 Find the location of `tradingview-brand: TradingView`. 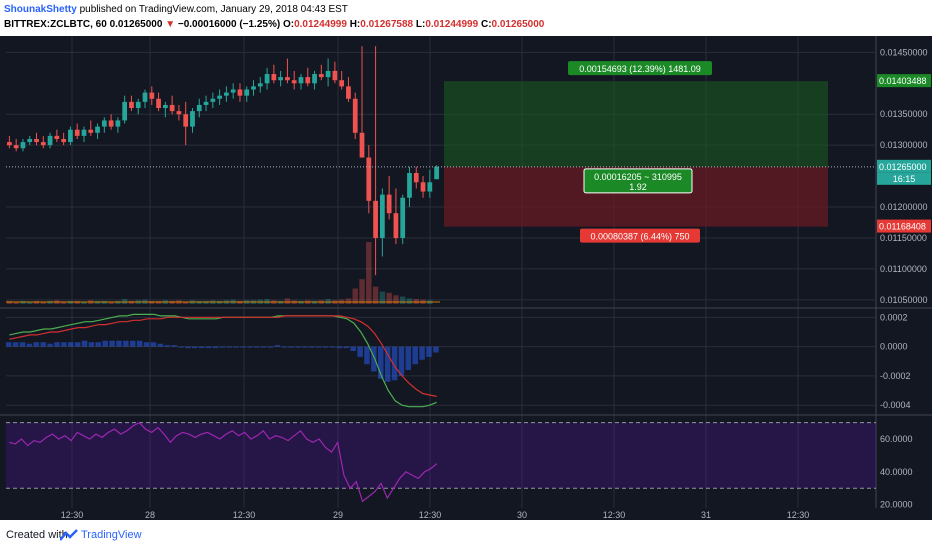

tradingview-brand: TradingView is located at coordinates (111, 535).